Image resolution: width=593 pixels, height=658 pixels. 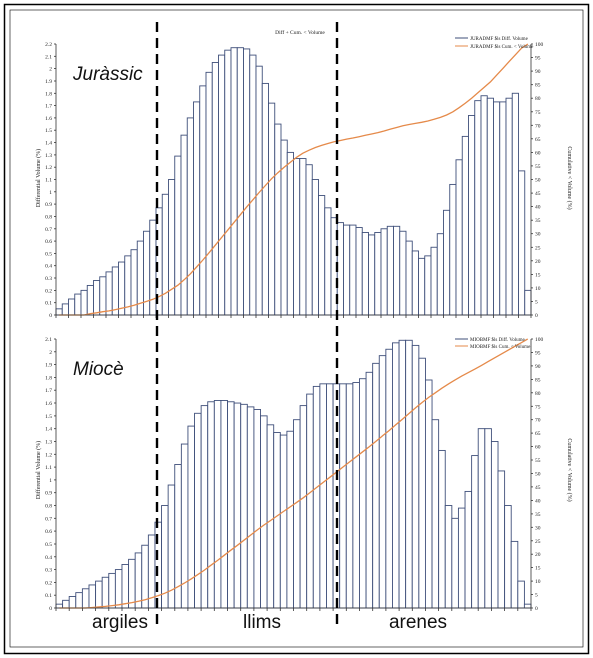 What do you see at coordinates (50, 193) in the screenshot?
I see `y-tick-label-left: 1` at bounding box center [50, 193].